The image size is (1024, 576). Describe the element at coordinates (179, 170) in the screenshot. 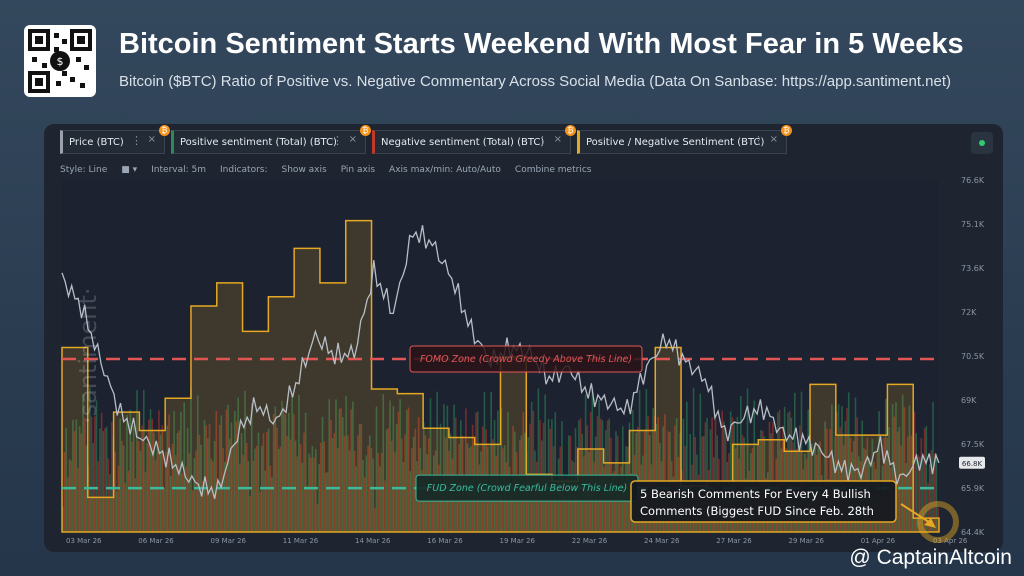

I see `interval-select: Interval: 5m` at that location.